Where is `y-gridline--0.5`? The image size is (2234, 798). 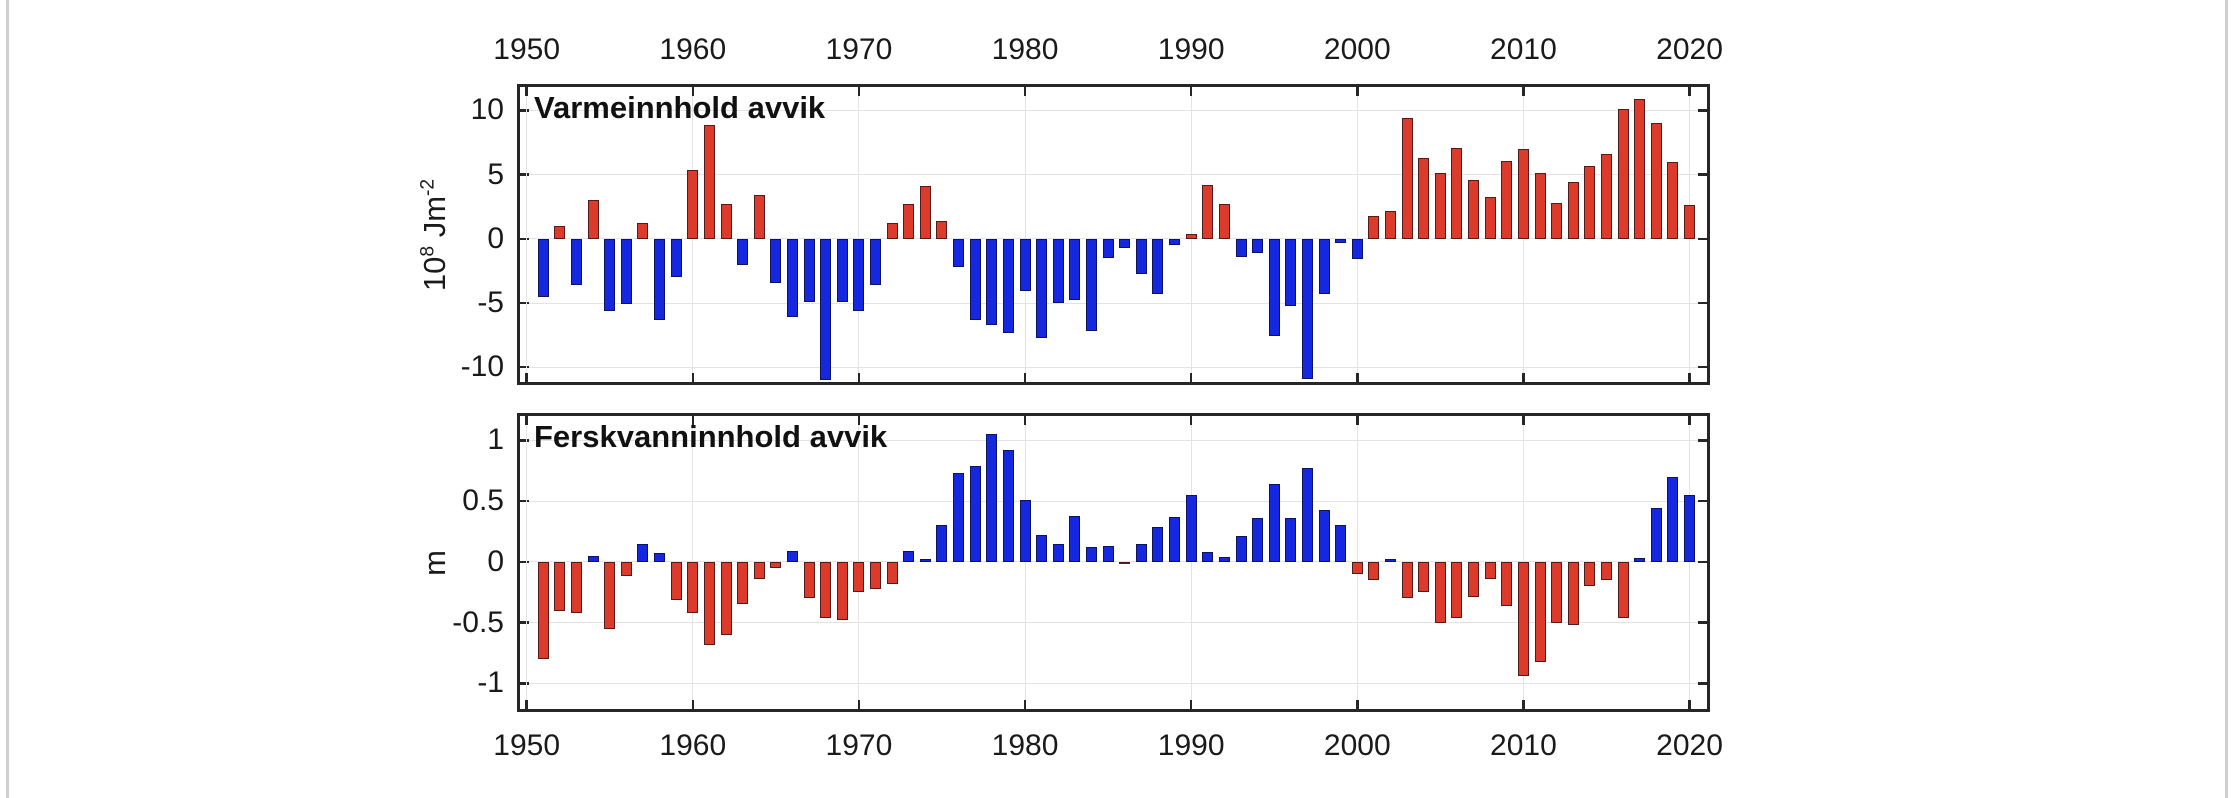 y-gridline--0.5 is located at coordinates (1113, 623).